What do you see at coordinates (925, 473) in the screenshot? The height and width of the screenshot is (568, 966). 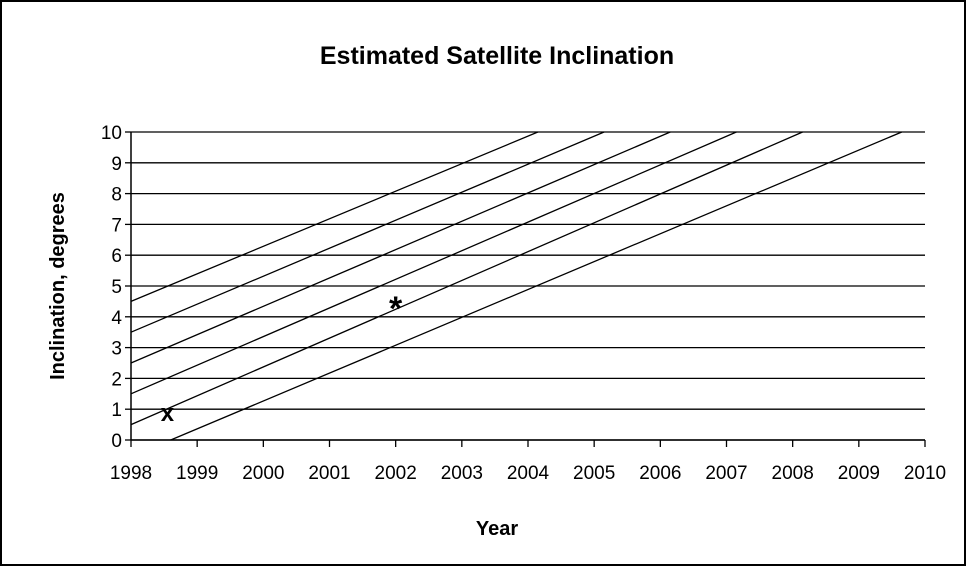 I see `x-tick-label: 2010` at bounding box center [925, 473].